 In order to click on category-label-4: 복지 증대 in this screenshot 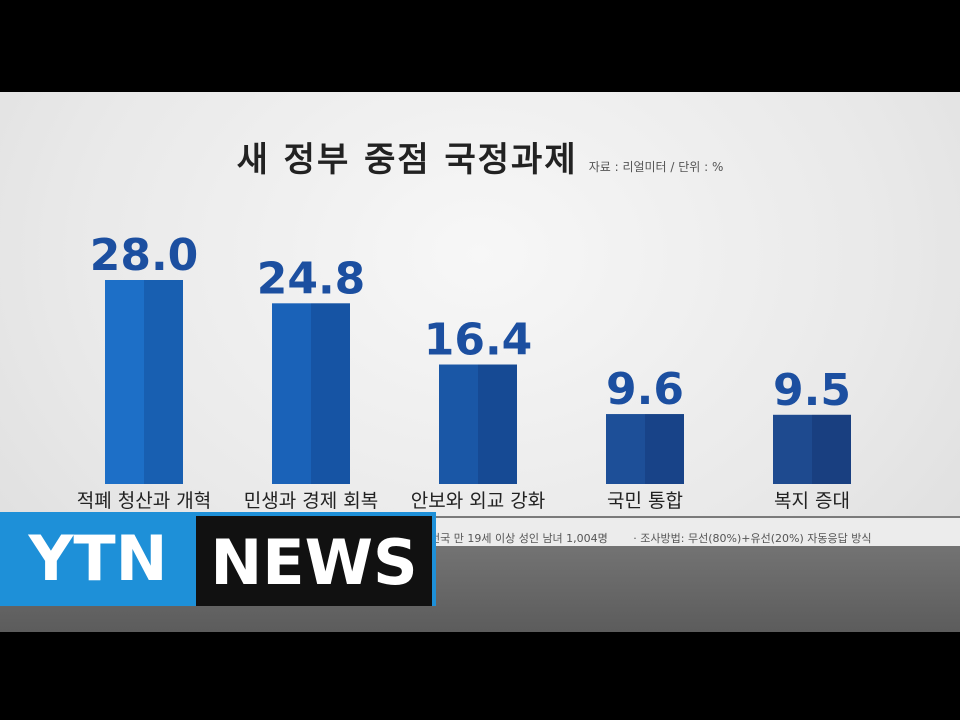, I will do `click(812, 501)`.